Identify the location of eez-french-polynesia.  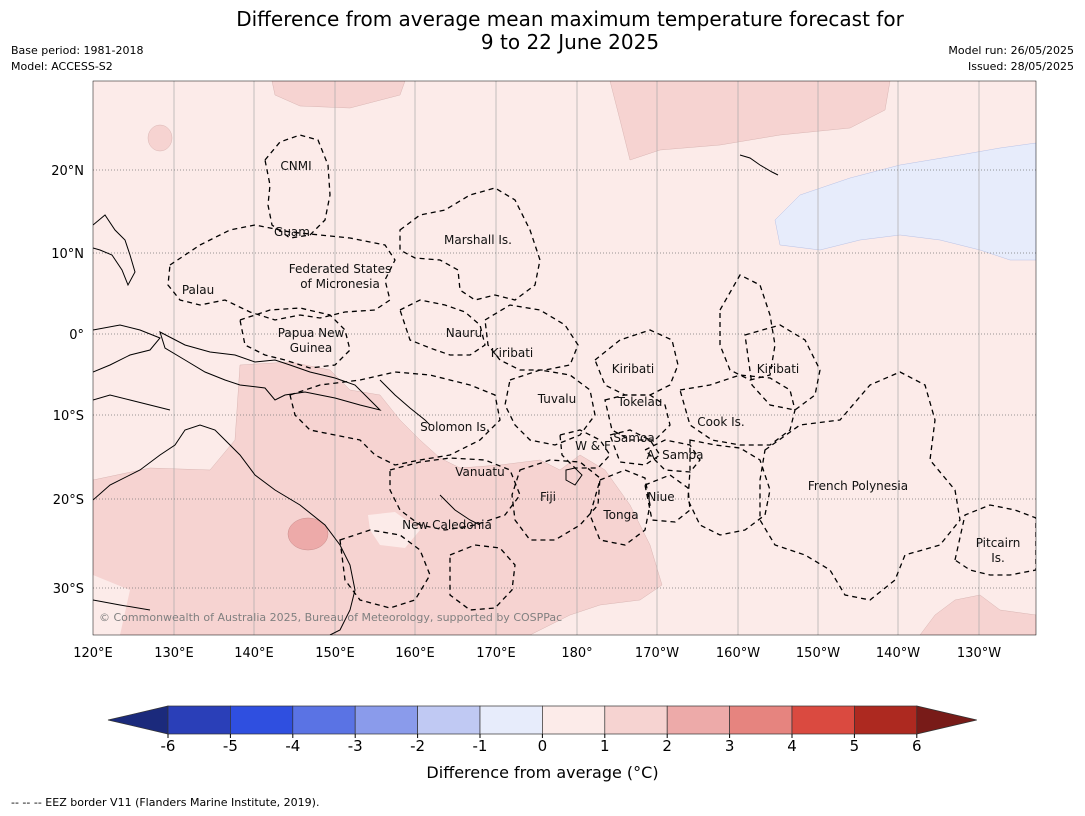
(860, 486).